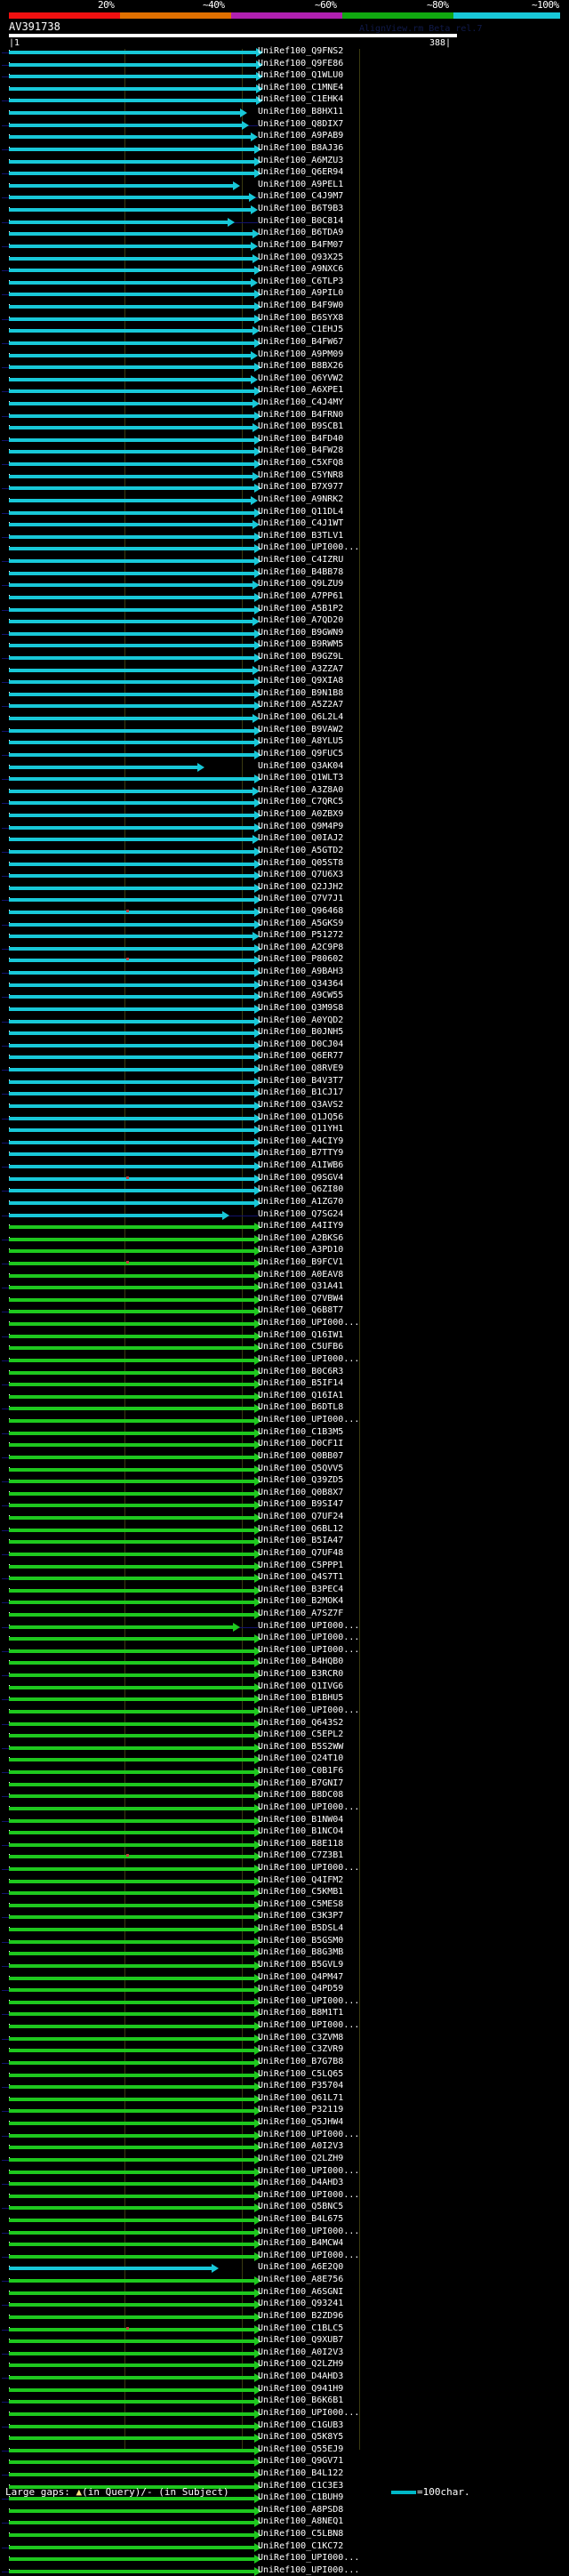 This screenshot has height=2576, width=569. I want to click on hit-row: UniRef100_A0ZBX9, so click(284, 815).